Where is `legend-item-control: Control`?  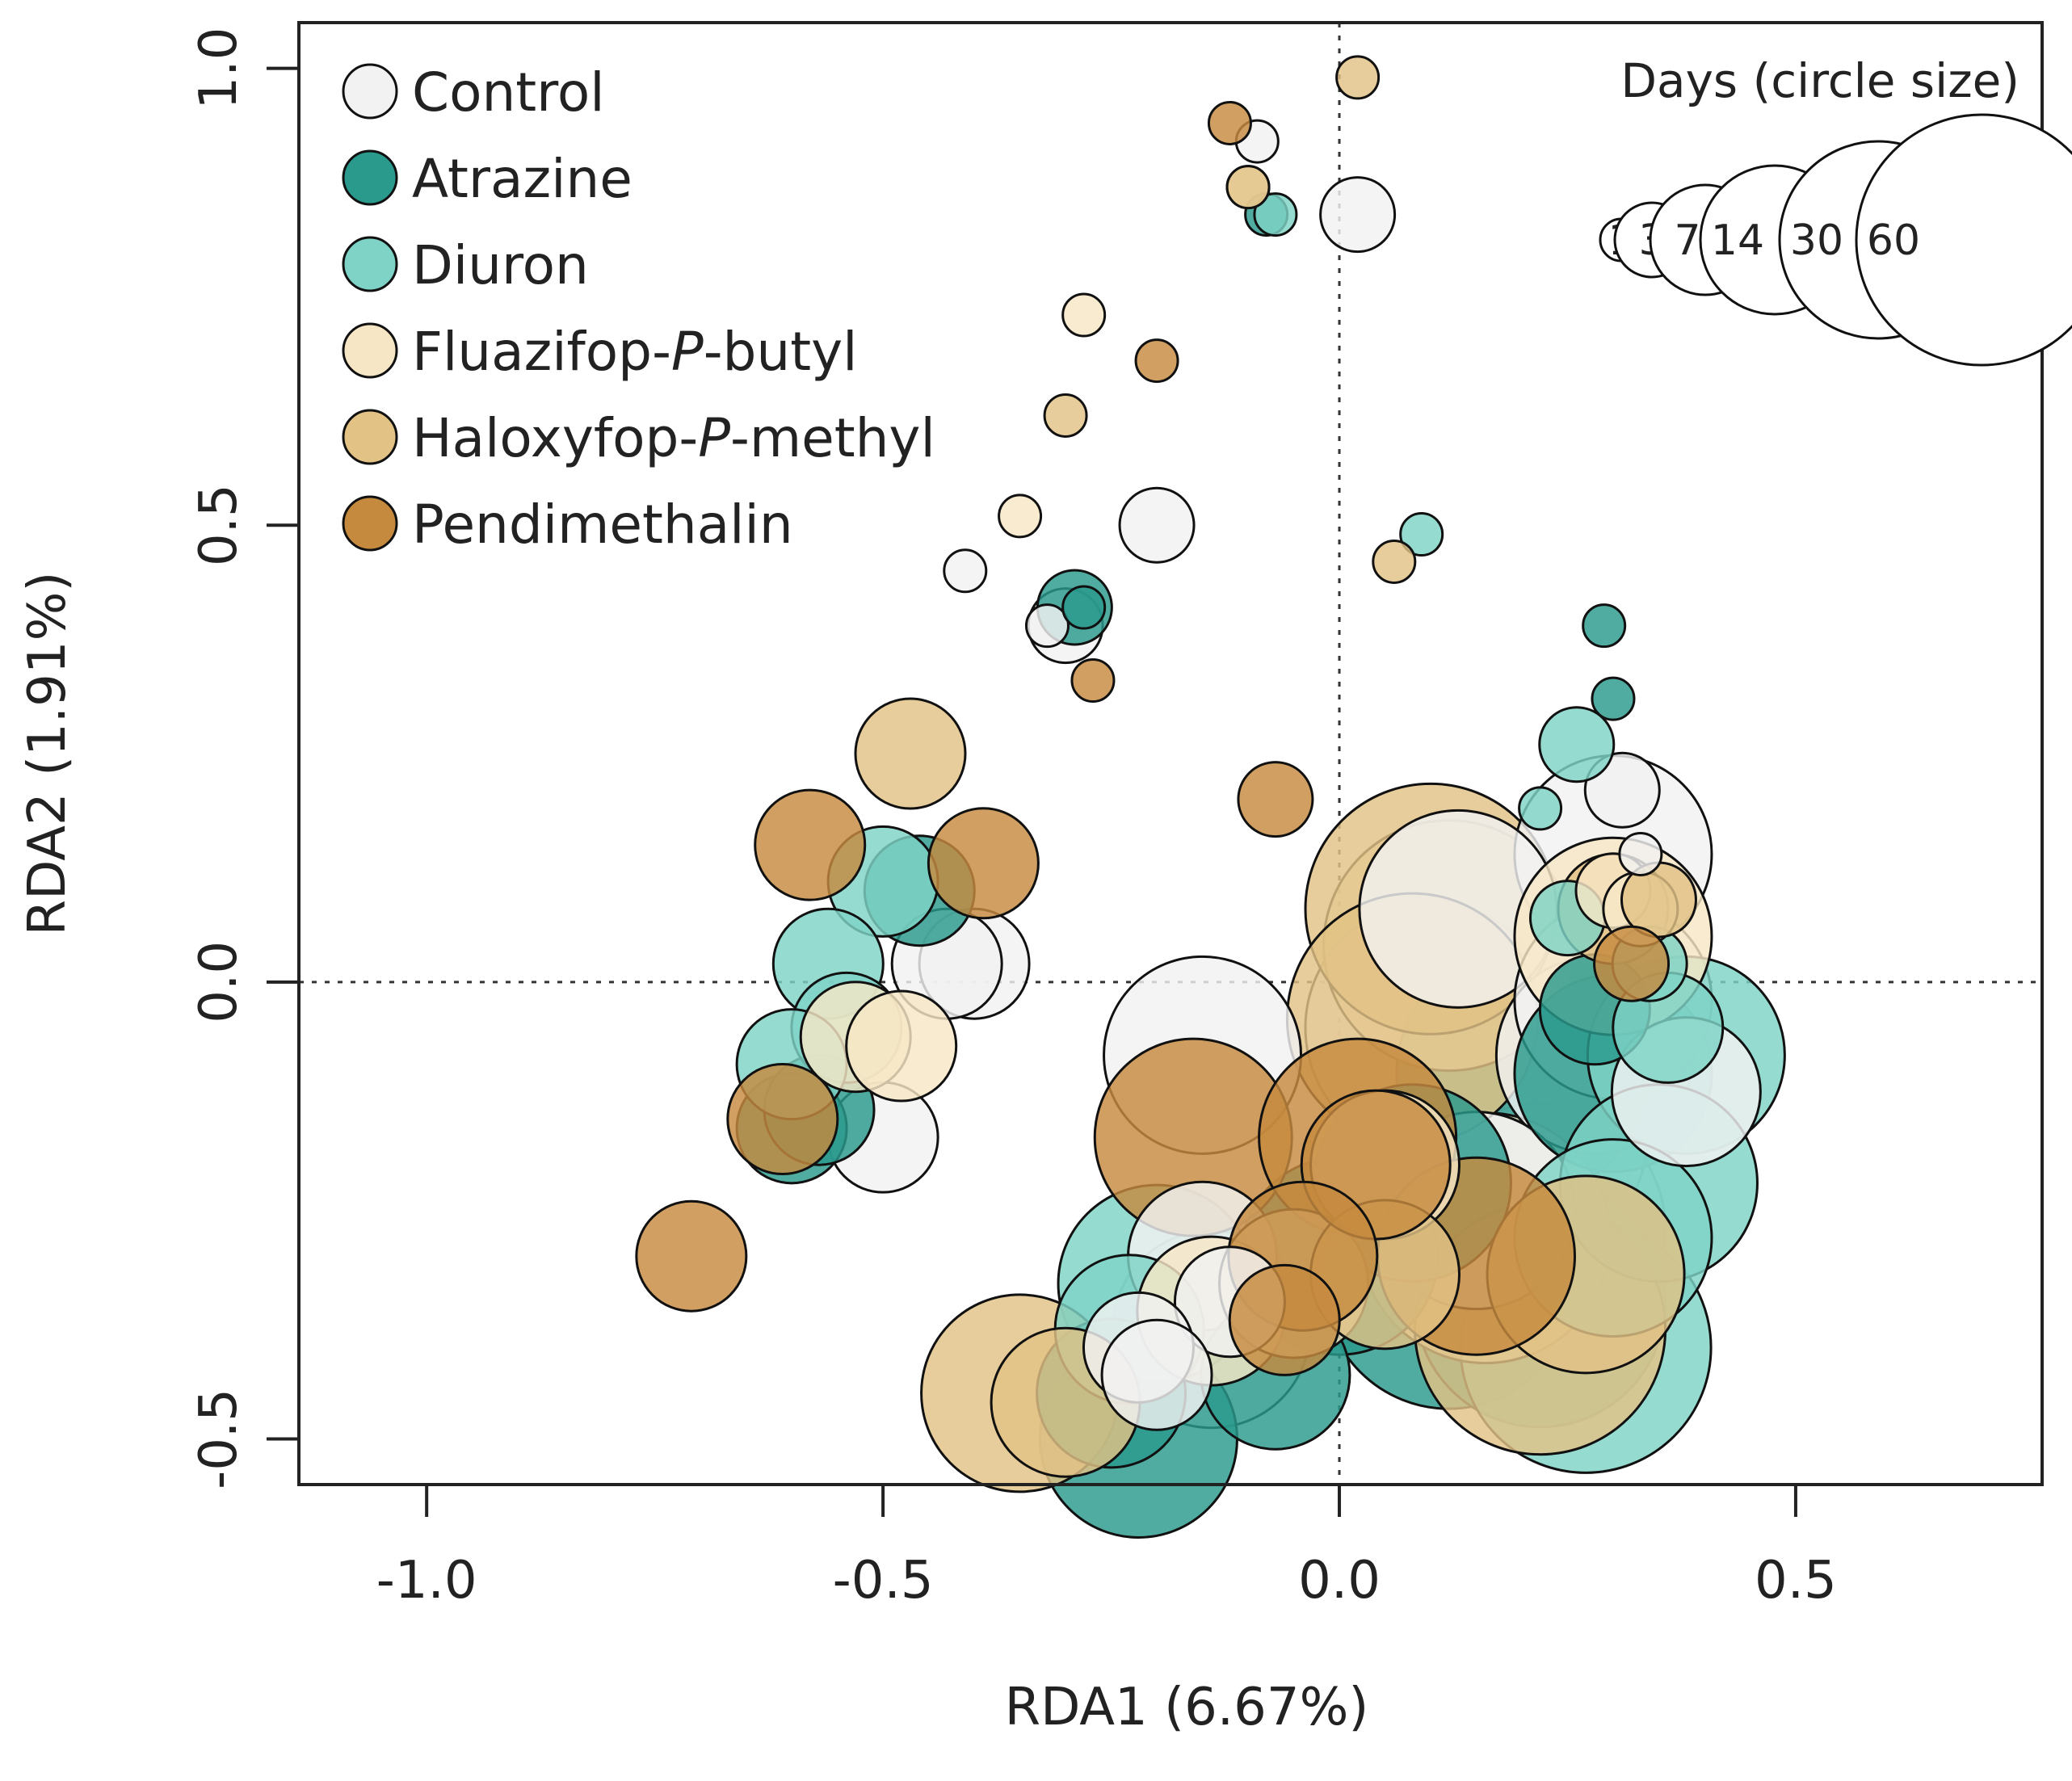 legend-item-control: Control is located at coordinates (473, 92).